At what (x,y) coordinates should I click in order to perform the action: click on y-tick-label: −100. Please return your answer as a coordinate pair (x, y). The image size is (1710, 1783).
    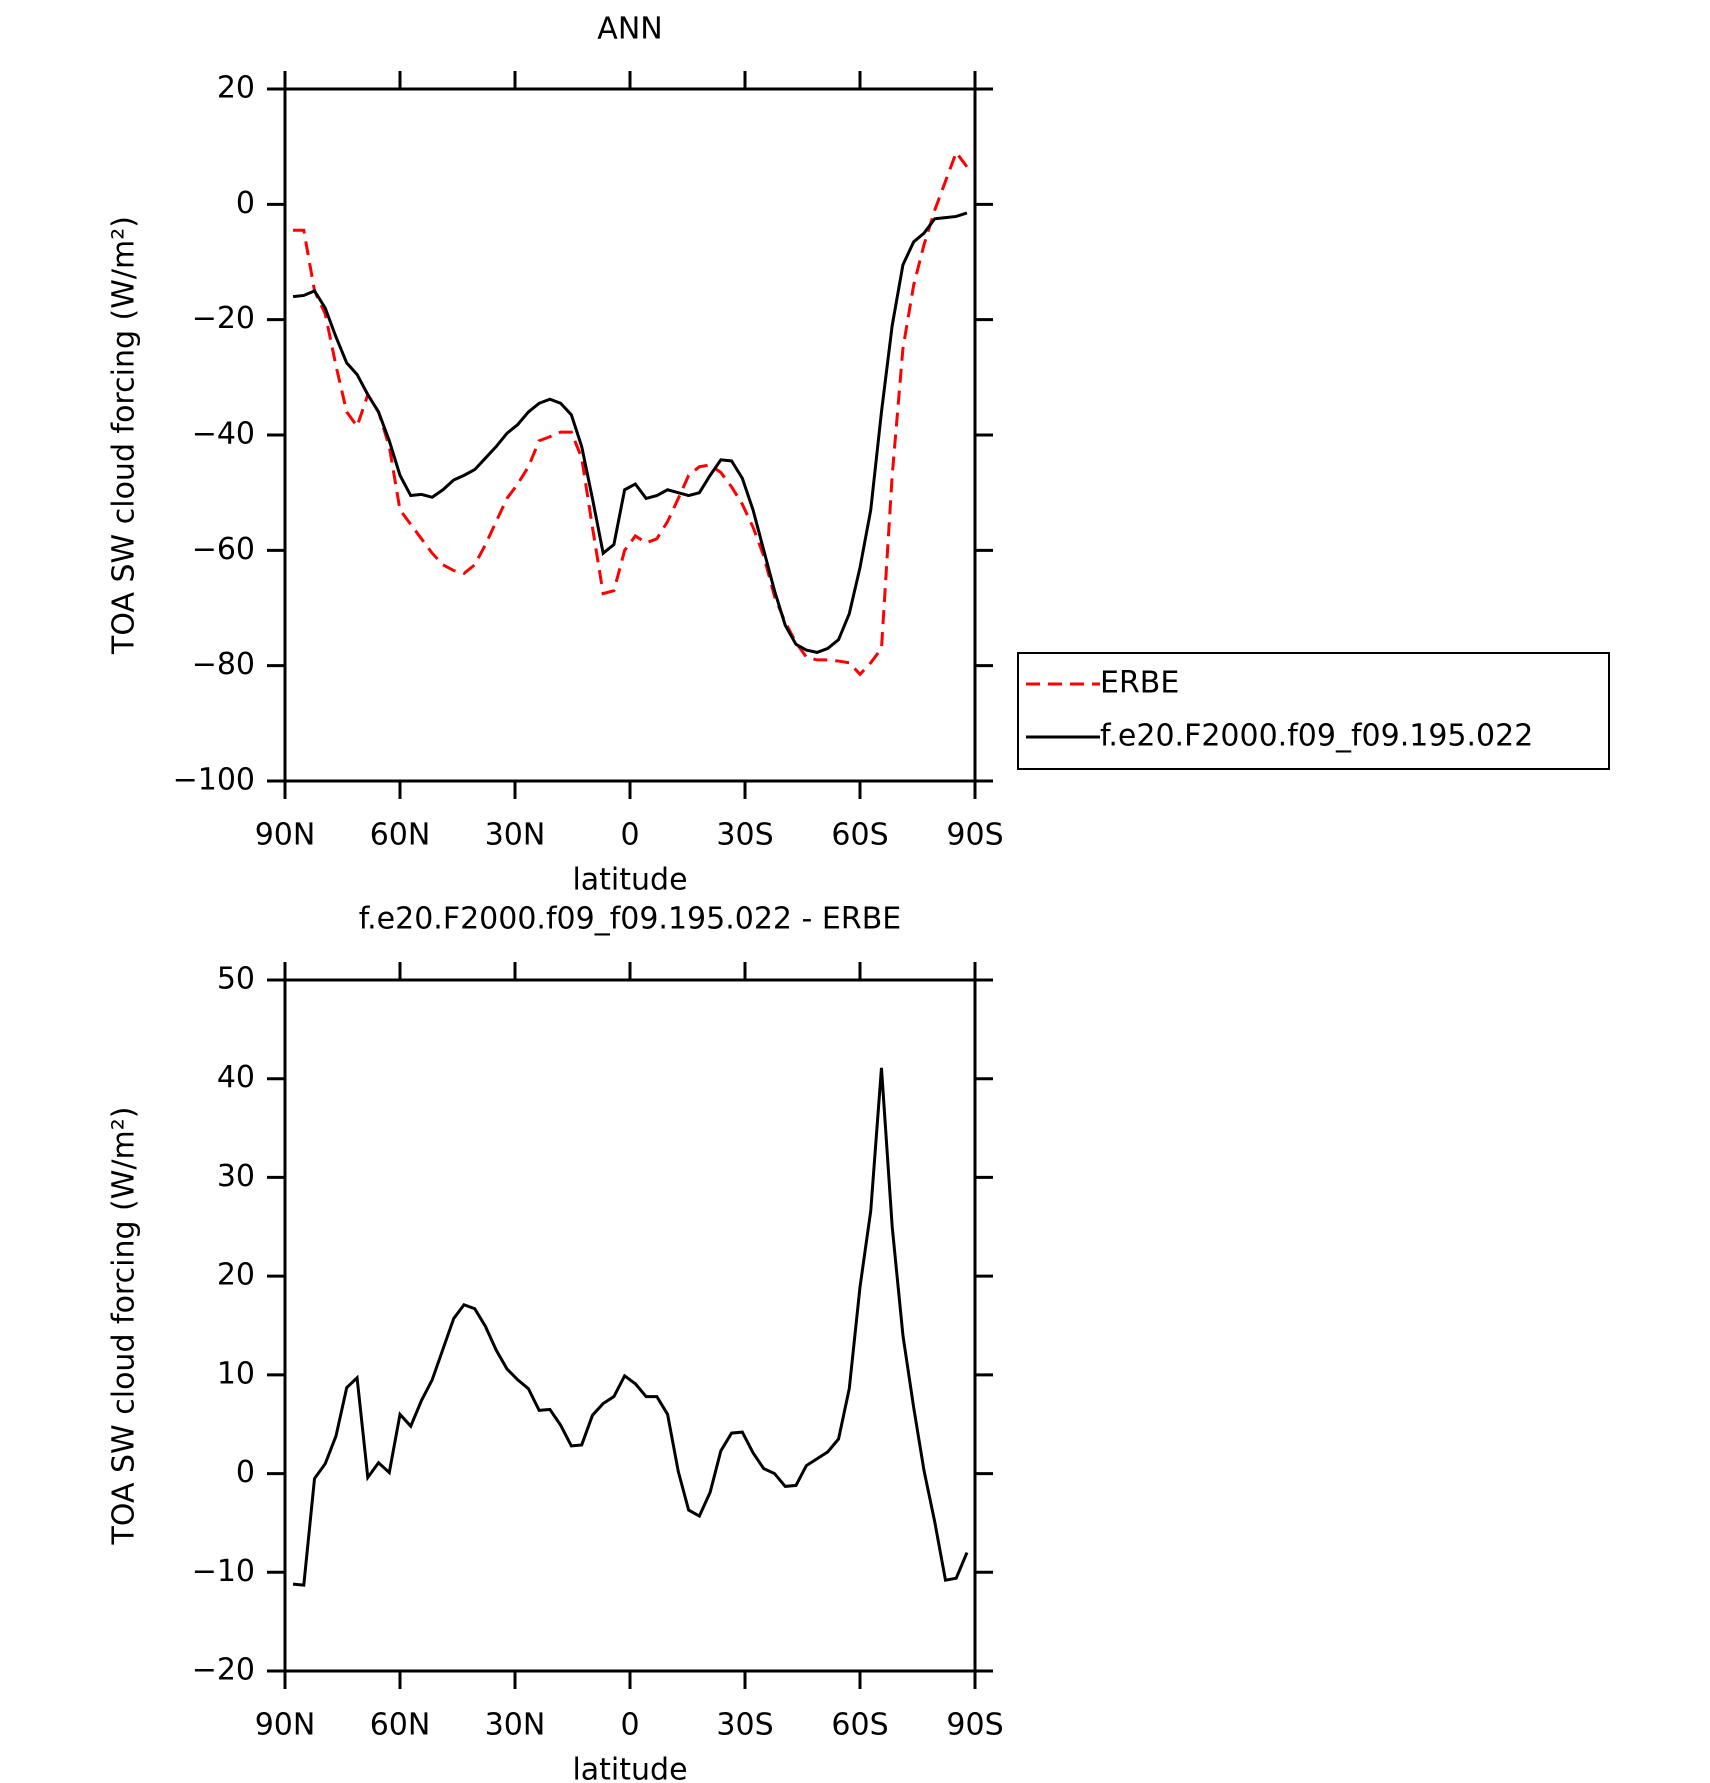
    Looking at the image, I should click on (214, 780).